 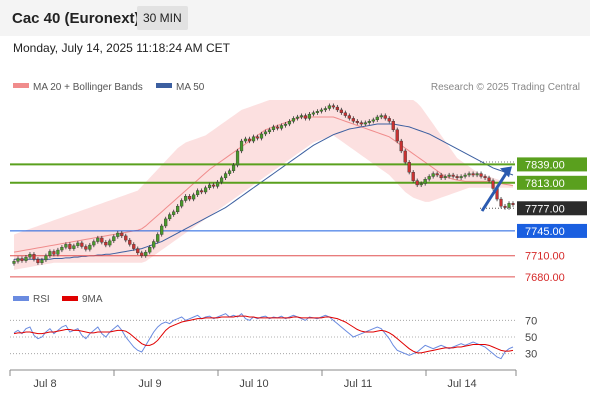 I want to click on rsi-tick-label: 30, so click(x=531, y=355).